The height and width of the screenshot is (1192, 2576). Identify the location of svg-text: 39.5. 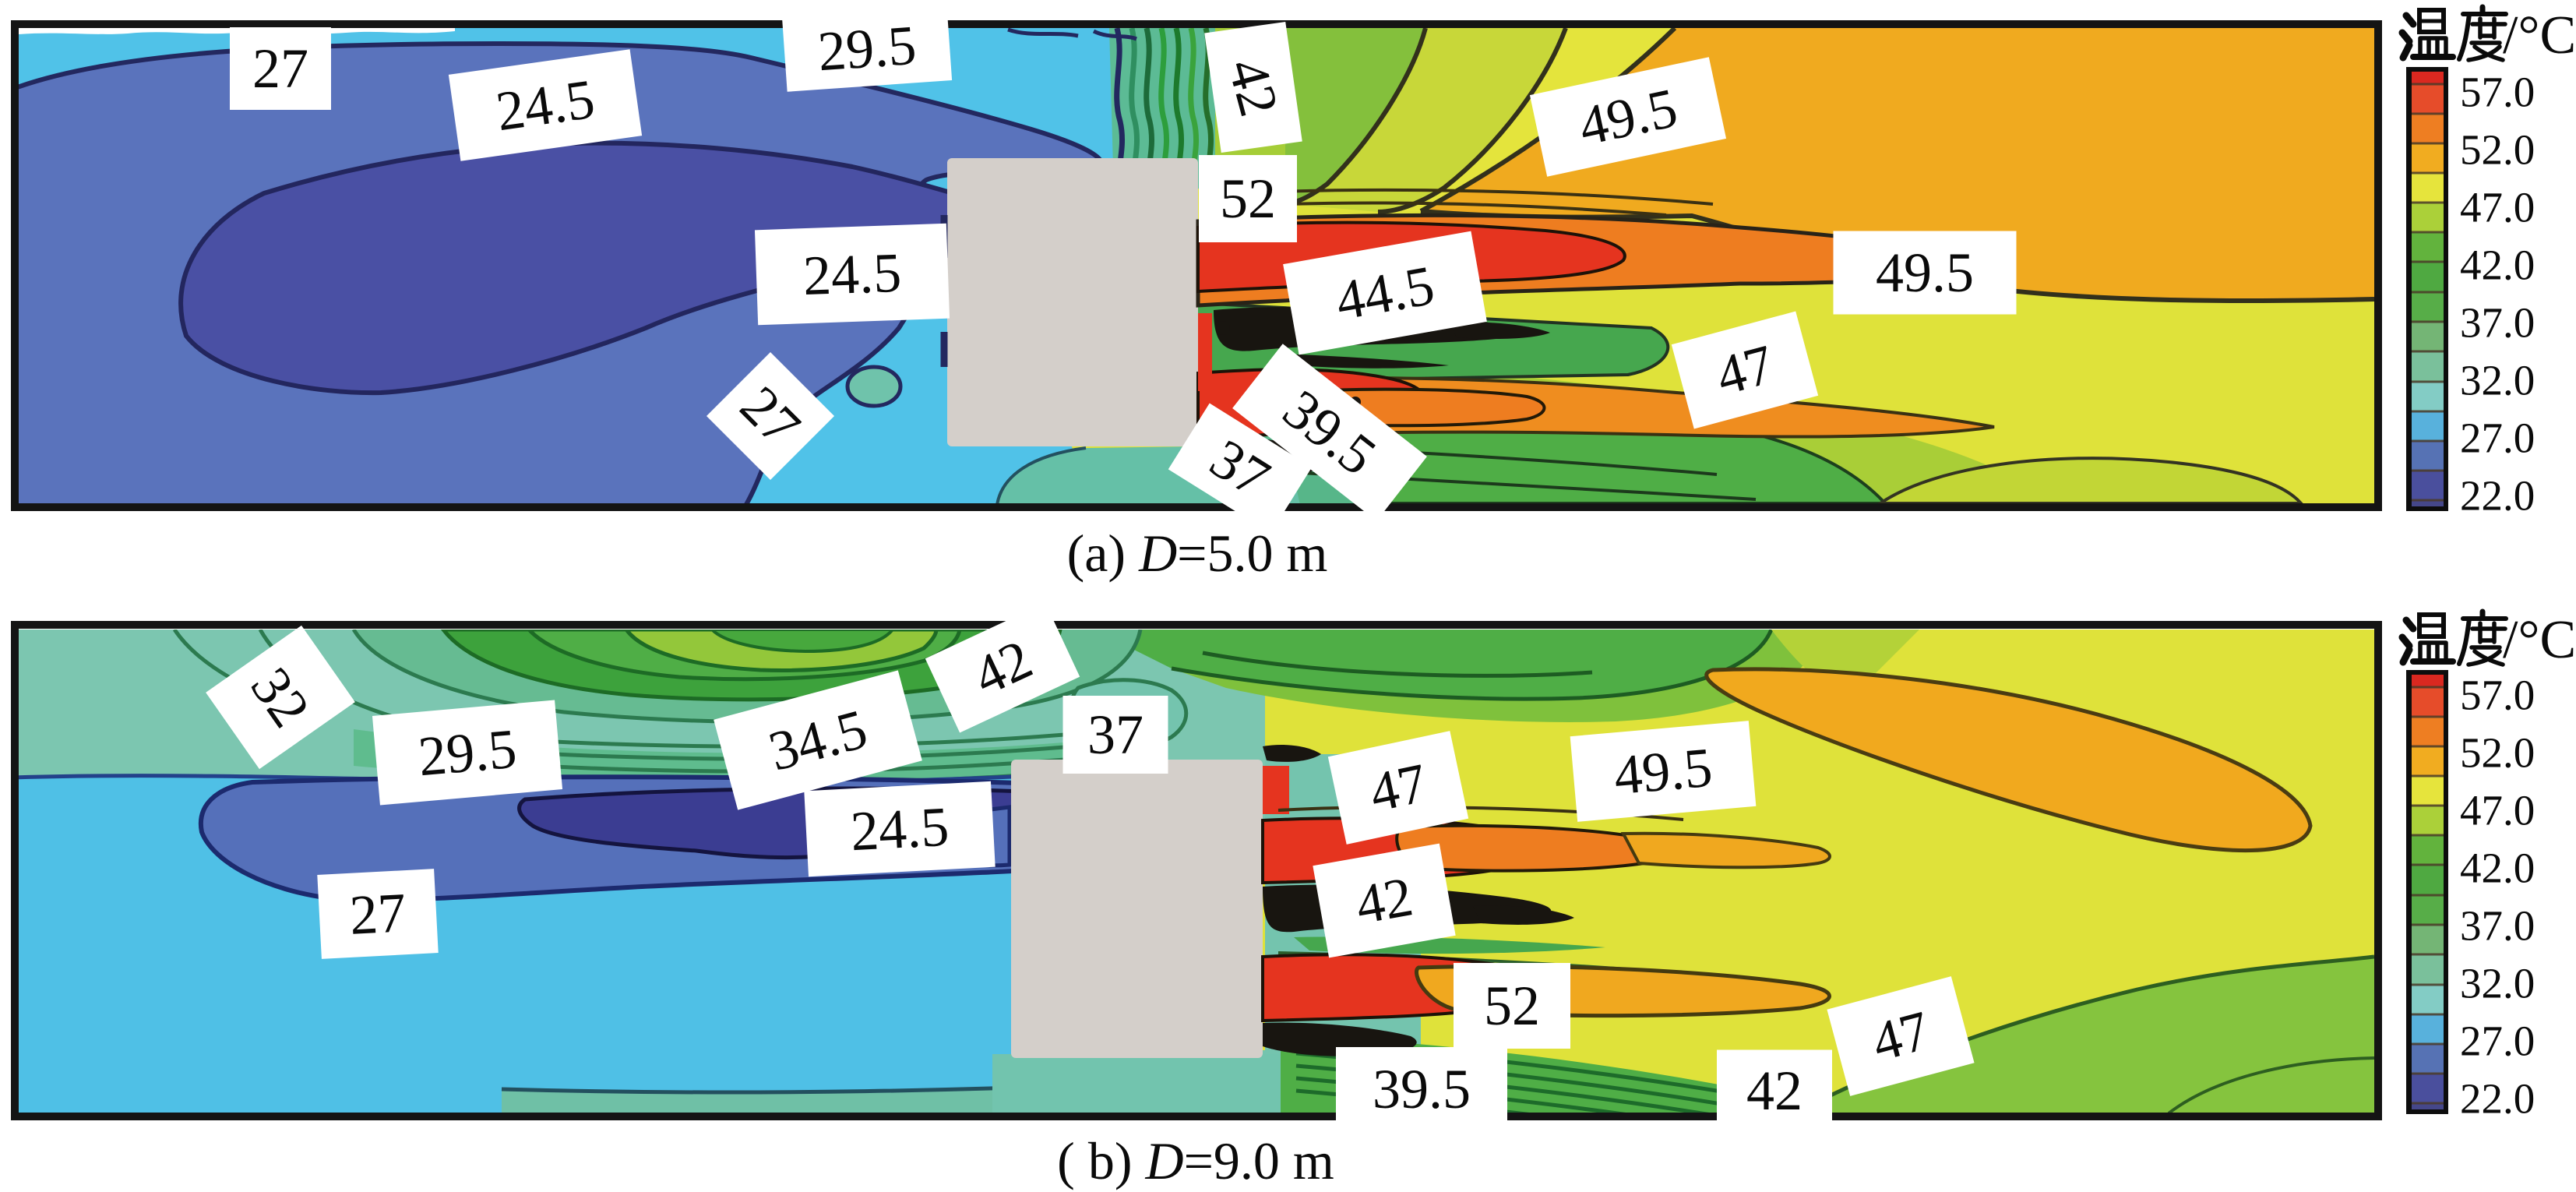
(1422, 1089).